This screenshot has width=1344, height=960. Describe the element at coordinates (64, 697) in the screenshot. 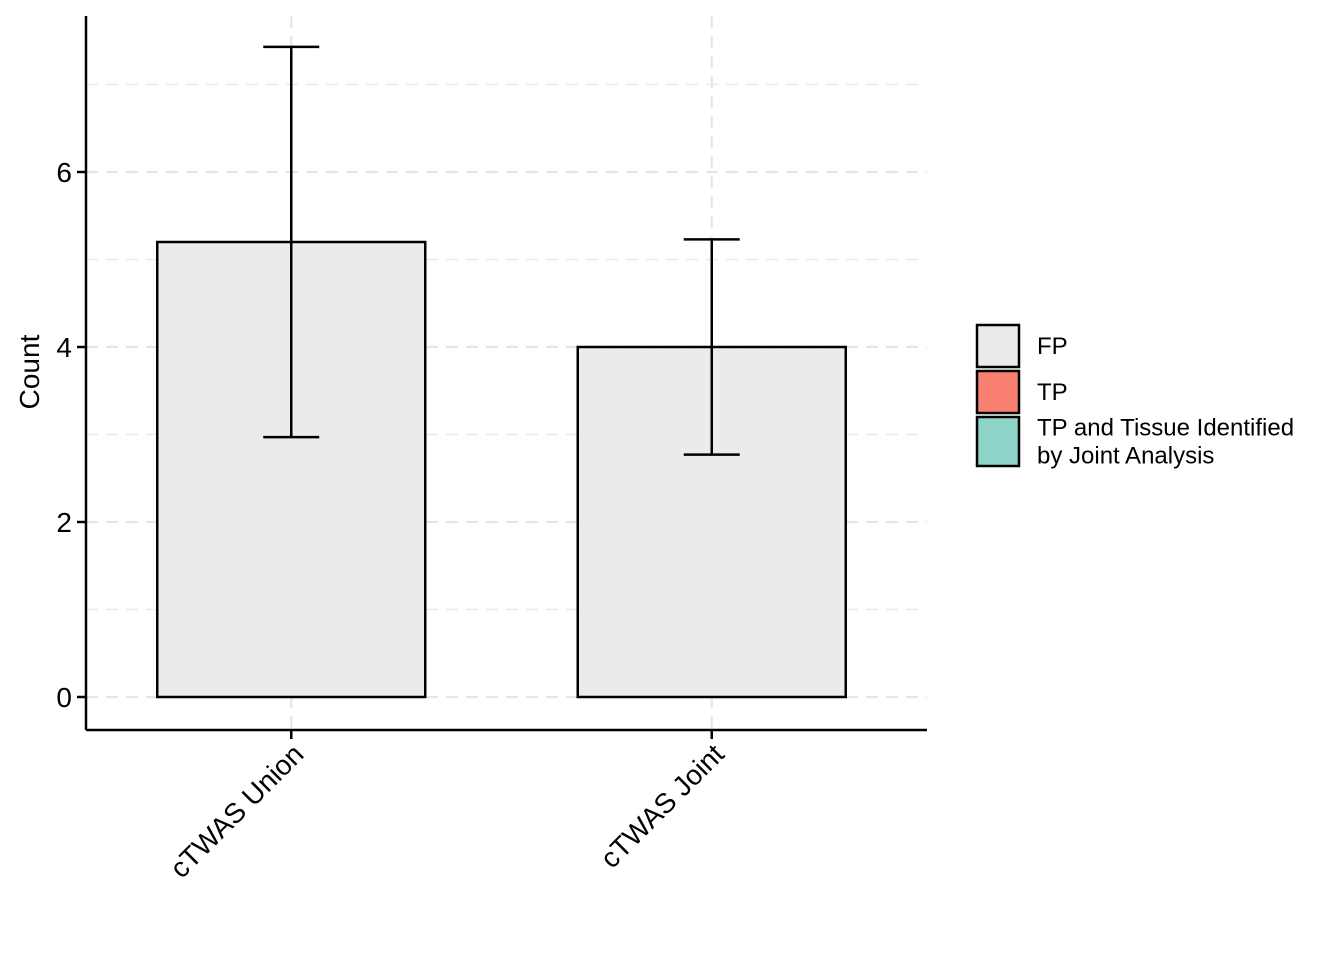

I see `y-tick-label: 0` at that location.